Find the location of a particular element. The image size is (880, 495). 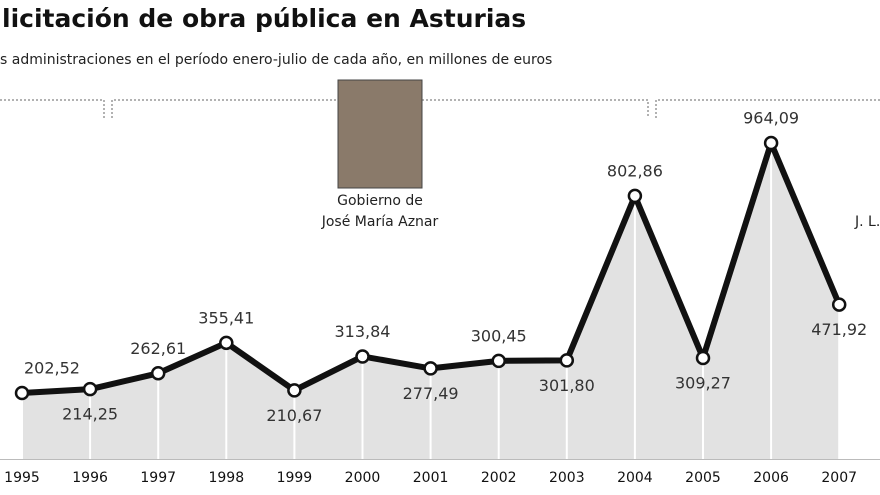

value-label: 802,86 is located at coordinates (635, 170).